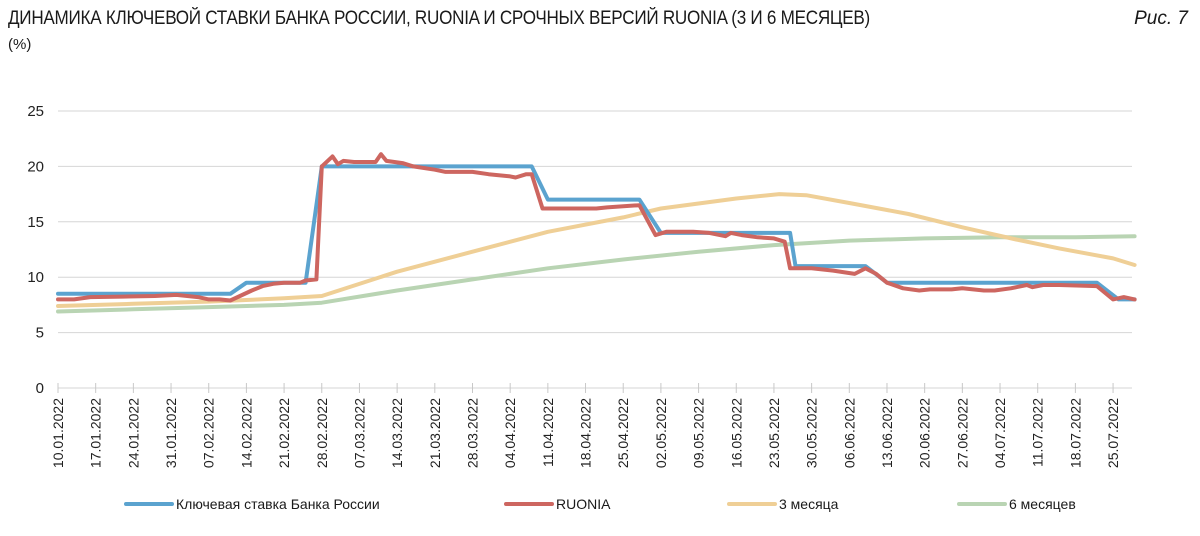 Image resolution: width=1200 pixels, height=536 pixels. Describe the element at coordinates (35, 250) in the screenshot. I see `y-axis-ticks: 0 5 10 15 20 25` at that location.